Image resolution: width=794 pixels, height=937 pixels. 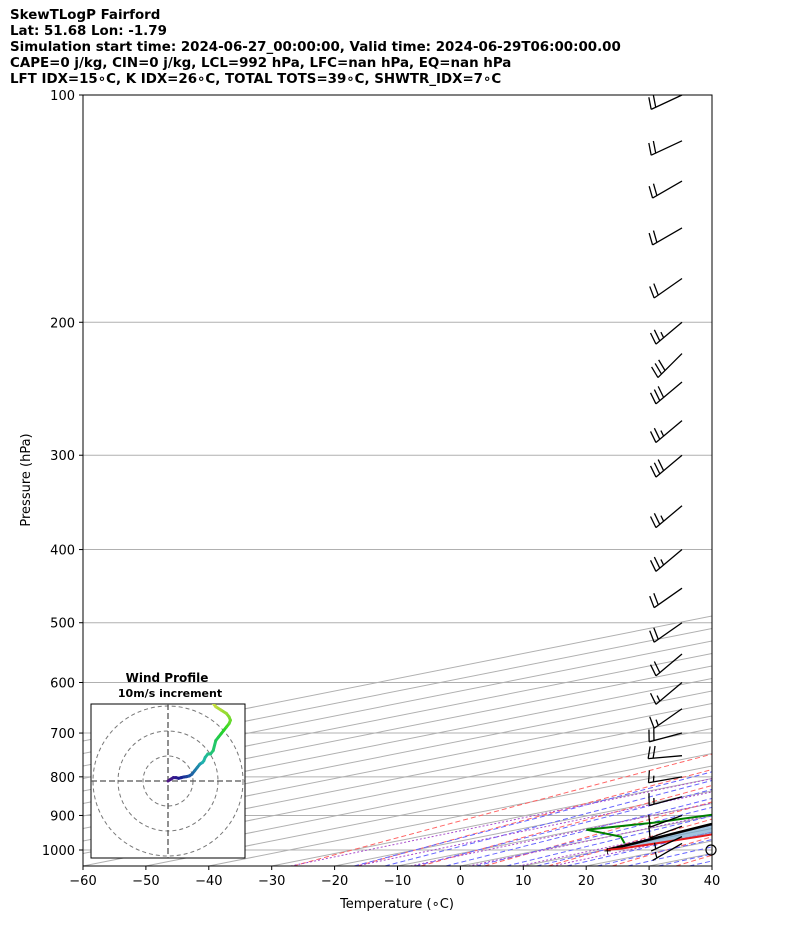 What do you see at coordinates (208, 881) in the screenshot?
I see `x-tick-label: −40` at bounding box center [208, 881].